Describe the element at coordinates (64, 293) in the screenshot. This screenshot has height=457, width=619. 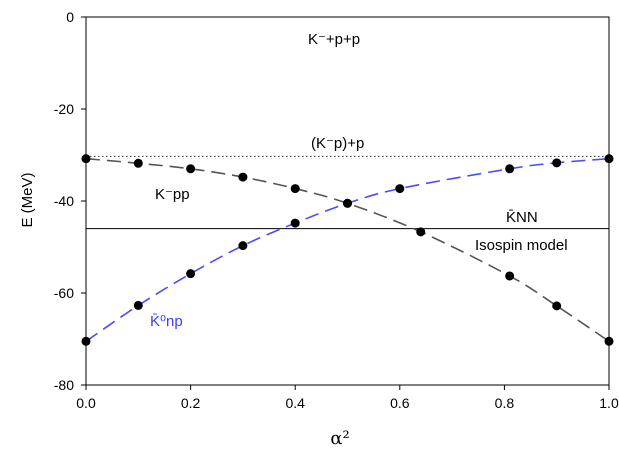
I see `y-tick-label-3: -60` at that location.